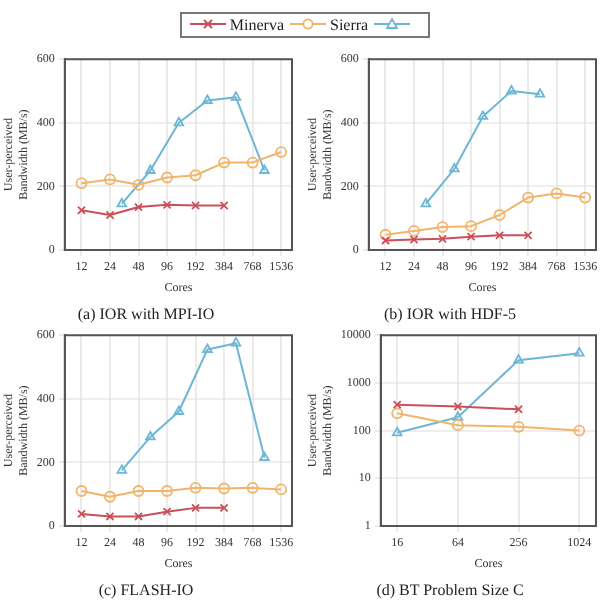 This screenshot has width=610, height=606. Describe the element at coordinates (450, 313) in the screenshot. I see `text: (b) IOR with HDF-5` at that location.